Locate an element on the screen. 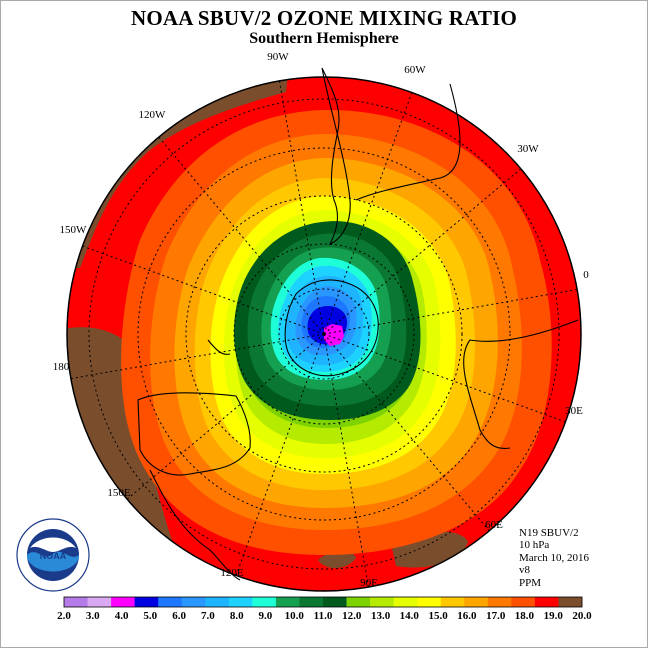  lon-label-60w: 60W is located at coordinates (415, 70).